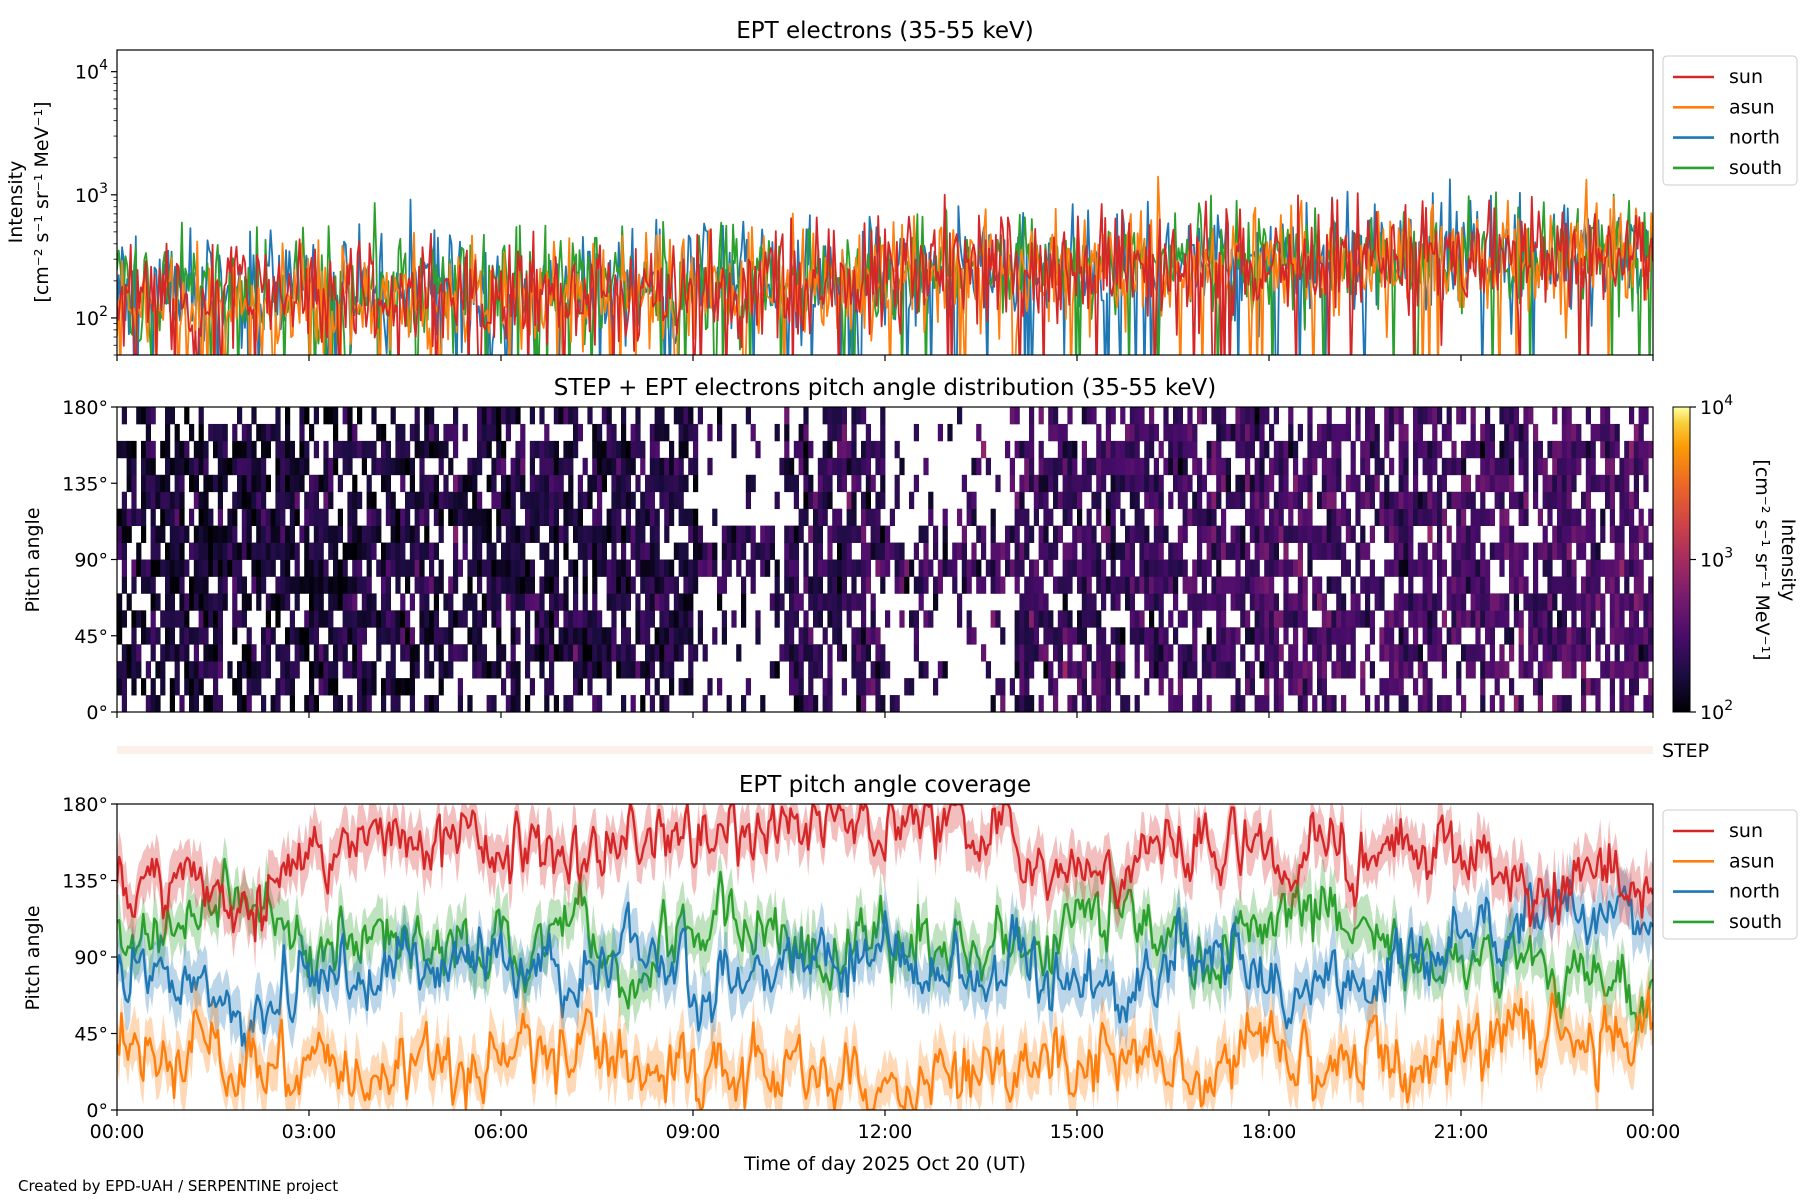 The height and width of the screenshot is (1200, 1800). Describe the element at coordinates (1728, 401) in the screenshot. I see `colorbar-tick-label-exp: 4` at that location.